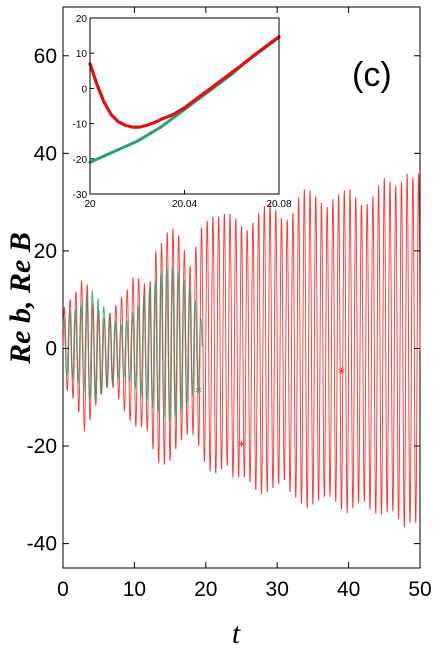 The image size is (436, 654). What do you see at coordinates (42, 446) in the screenshot?
I see `y-tick-label: -20` at bounding box center [42, 446].